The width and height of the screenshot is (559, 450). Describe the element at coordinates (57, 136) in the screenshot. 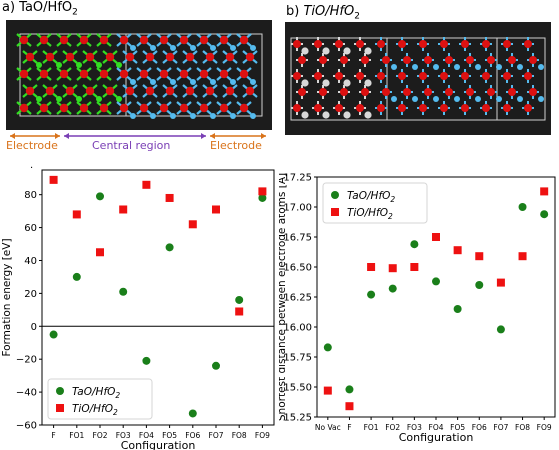

I see `electrode-left-arrowhead-right` at that location.